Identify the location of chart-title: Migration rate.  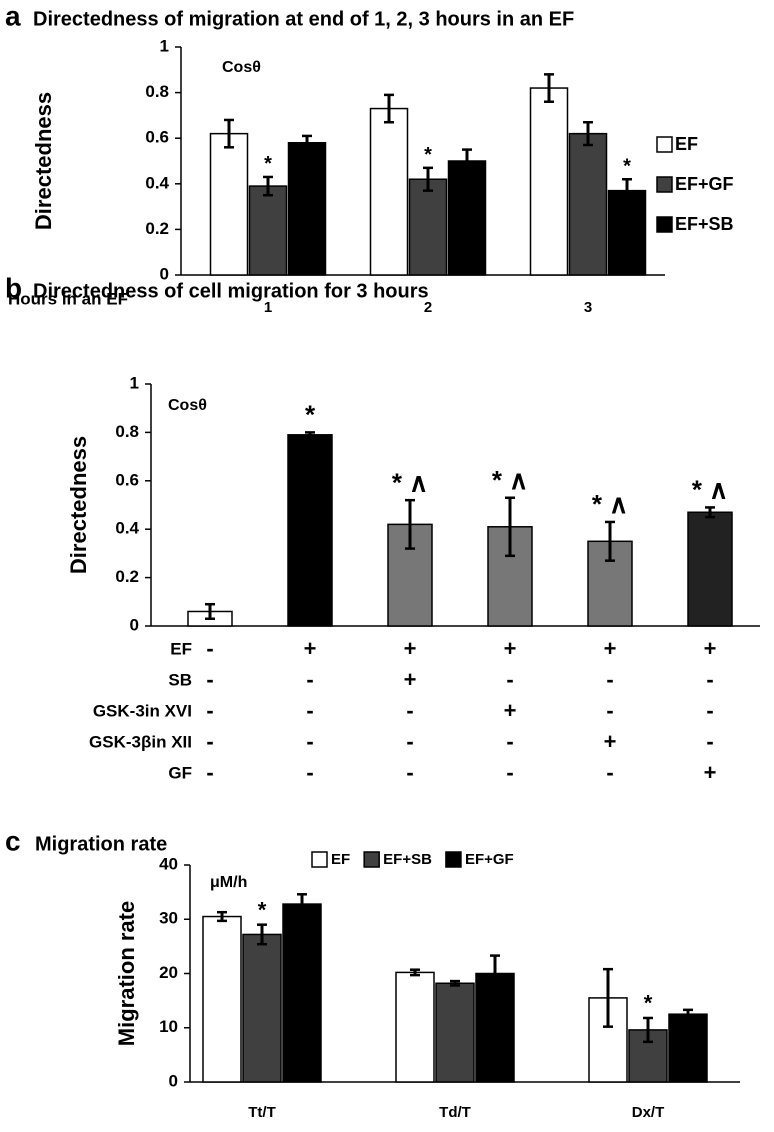
(101, 844).